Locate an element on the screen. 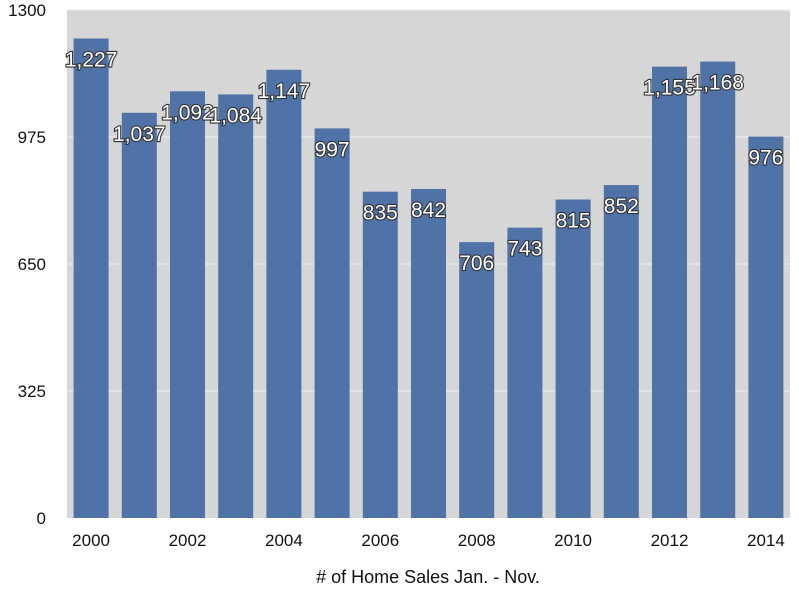 This screenshot has height=595, width=799. y-tick-label: 650 is located at coordinates (32, 264).